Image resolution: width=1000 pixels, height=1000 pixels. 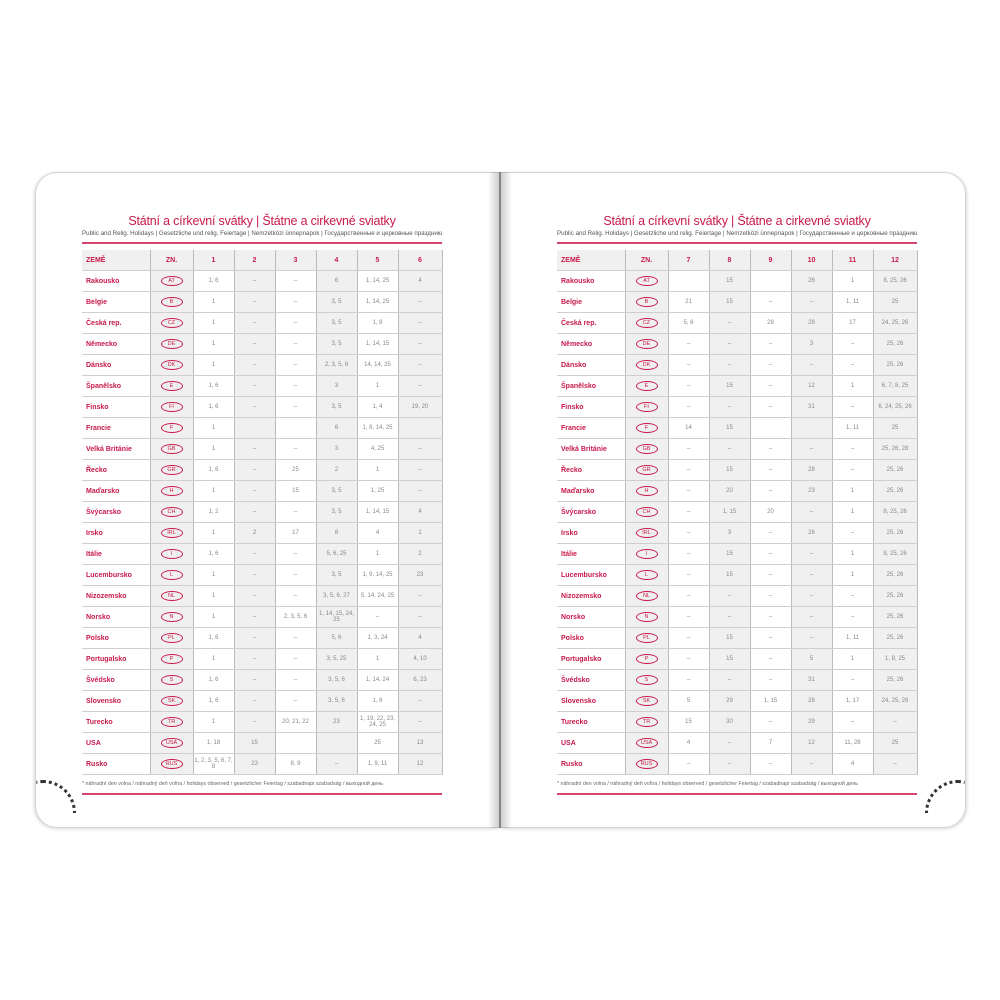 I want to click on holiday-dates-cell: 1, 18, so click(x=214, y=743).